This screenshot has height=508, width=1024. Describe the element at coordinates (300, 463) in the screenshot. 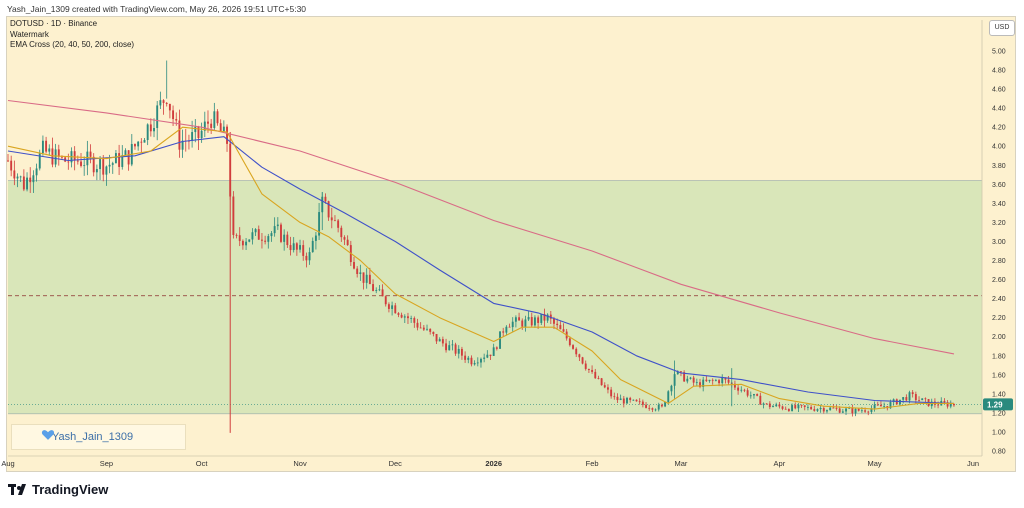

I see `x-tick-label: Nov` at that location.